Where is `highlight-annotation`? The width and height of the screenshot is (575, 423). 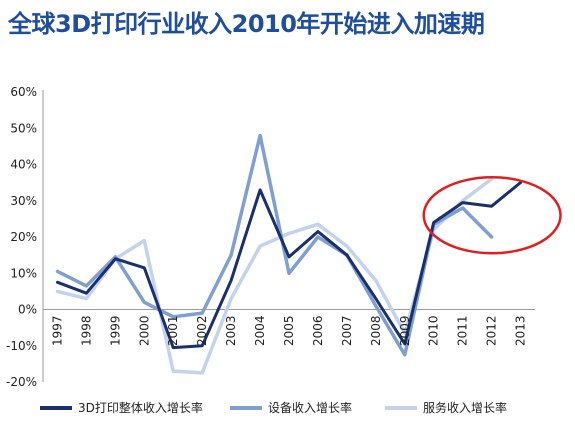 highlight-annotation is located at coordinates (492, 215).